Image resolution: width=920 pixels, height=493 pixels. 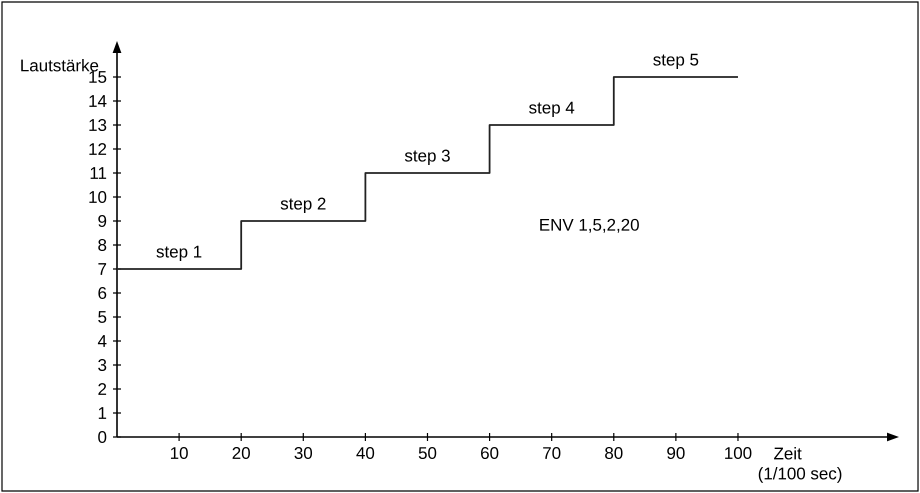 What do you see at coordinates (98, 173) in the screenshot?
I see `y-tick-label: 11` at bounding box center [98, 173].